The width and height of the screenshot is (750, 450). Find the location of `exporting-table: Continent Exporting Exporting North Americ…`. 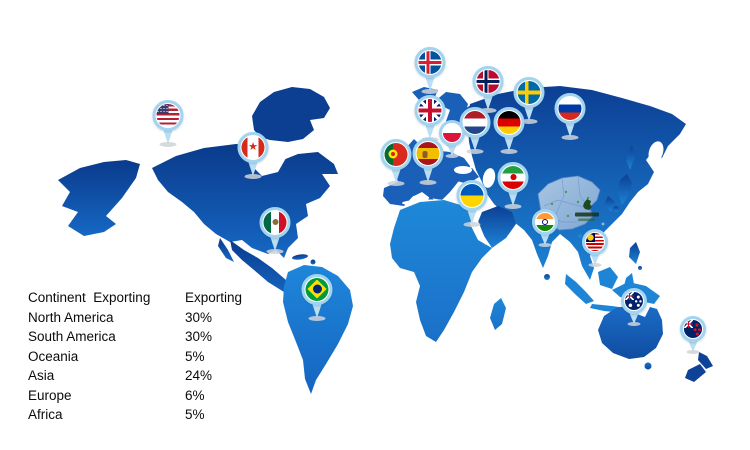

exporting-table: Continent Exporting Exporting North Americ… is located at coordinates (135, 356).